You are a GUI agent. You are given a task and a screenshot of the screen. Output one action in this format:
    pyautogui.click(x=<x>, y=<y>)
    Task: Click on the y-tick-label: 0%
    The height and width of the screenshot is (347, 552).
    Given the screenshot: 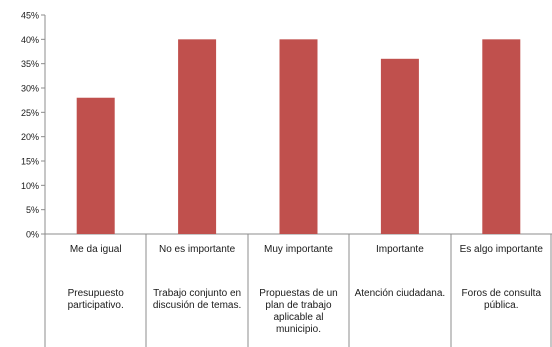 What is the action you would take?
    pyautogui.click(x=32, y=235)
    